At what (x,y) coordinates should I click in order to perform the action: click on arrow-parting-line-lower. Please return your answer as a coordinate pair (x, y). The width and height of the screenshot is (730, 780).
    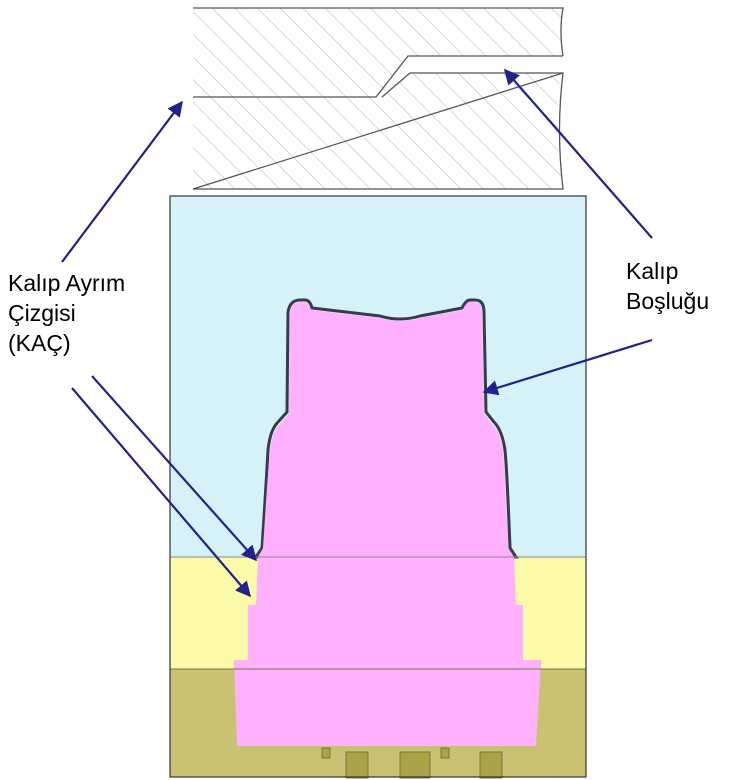
    Looking at the image, I should click on (161, 492).